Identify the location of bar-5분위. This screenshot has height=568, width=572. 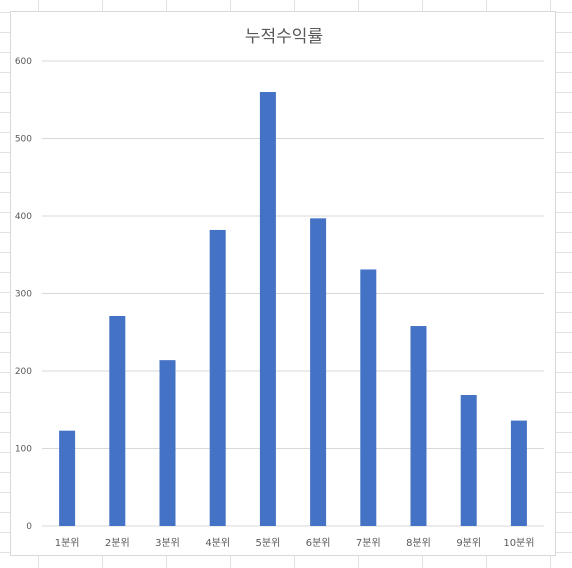
(267, 309).